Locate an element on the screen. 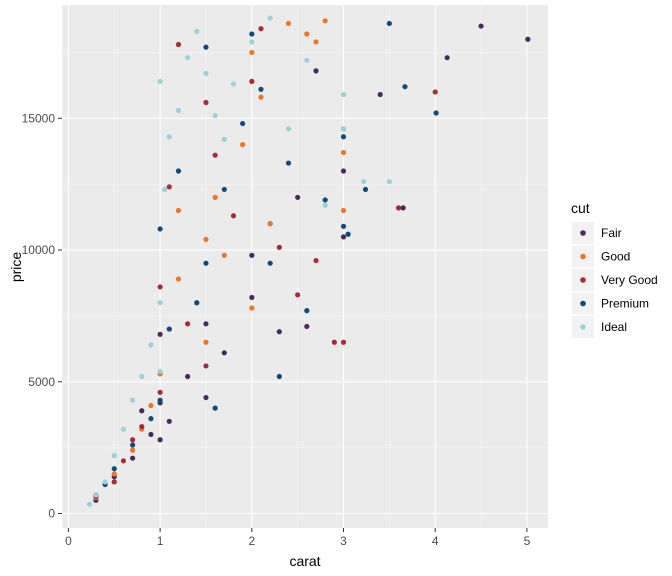  x-tick-label: 1 is located at coordinates (160, 541).